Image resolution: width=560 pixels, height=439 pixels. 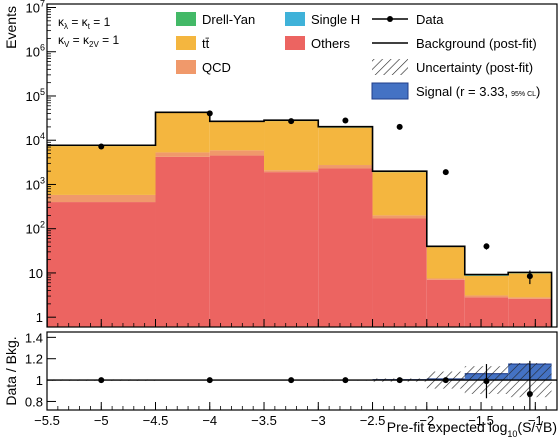 What do you see at coordinates (35, 183) in the screenshot?
I see `y-tick-label-3: 10³` at bounding box center [35, 183].